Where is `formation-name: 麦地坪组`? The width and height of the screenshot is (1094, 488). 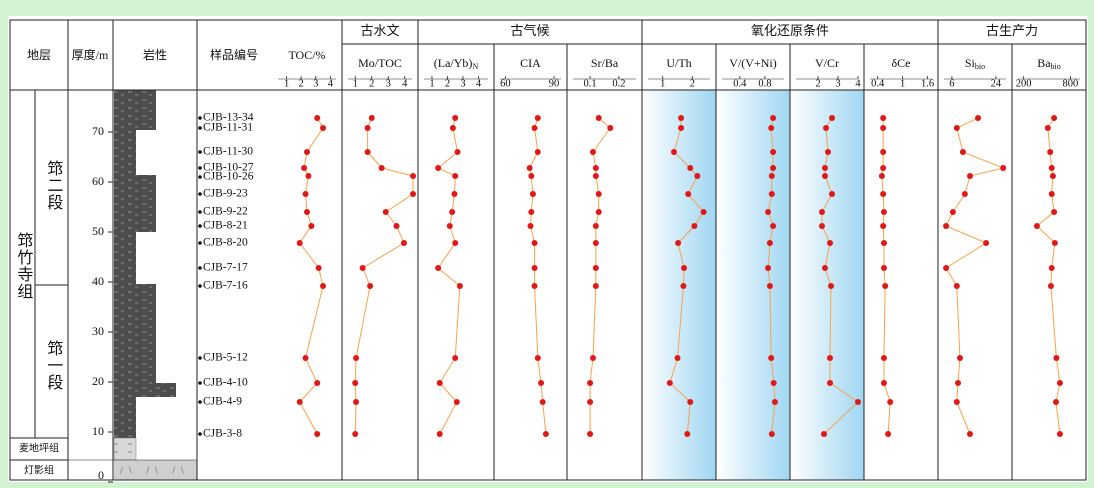 formation-name: 麦地坪组 is located at coordinates (39, 447).